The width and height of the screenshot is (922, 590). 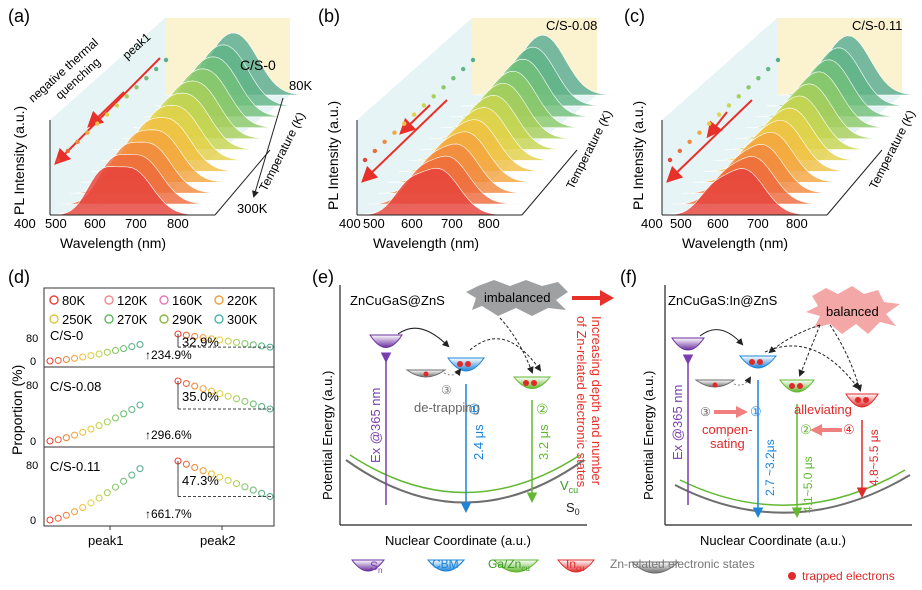 I want to click on t1-label-e: 2.4 μs, so click(x=478, y=442).